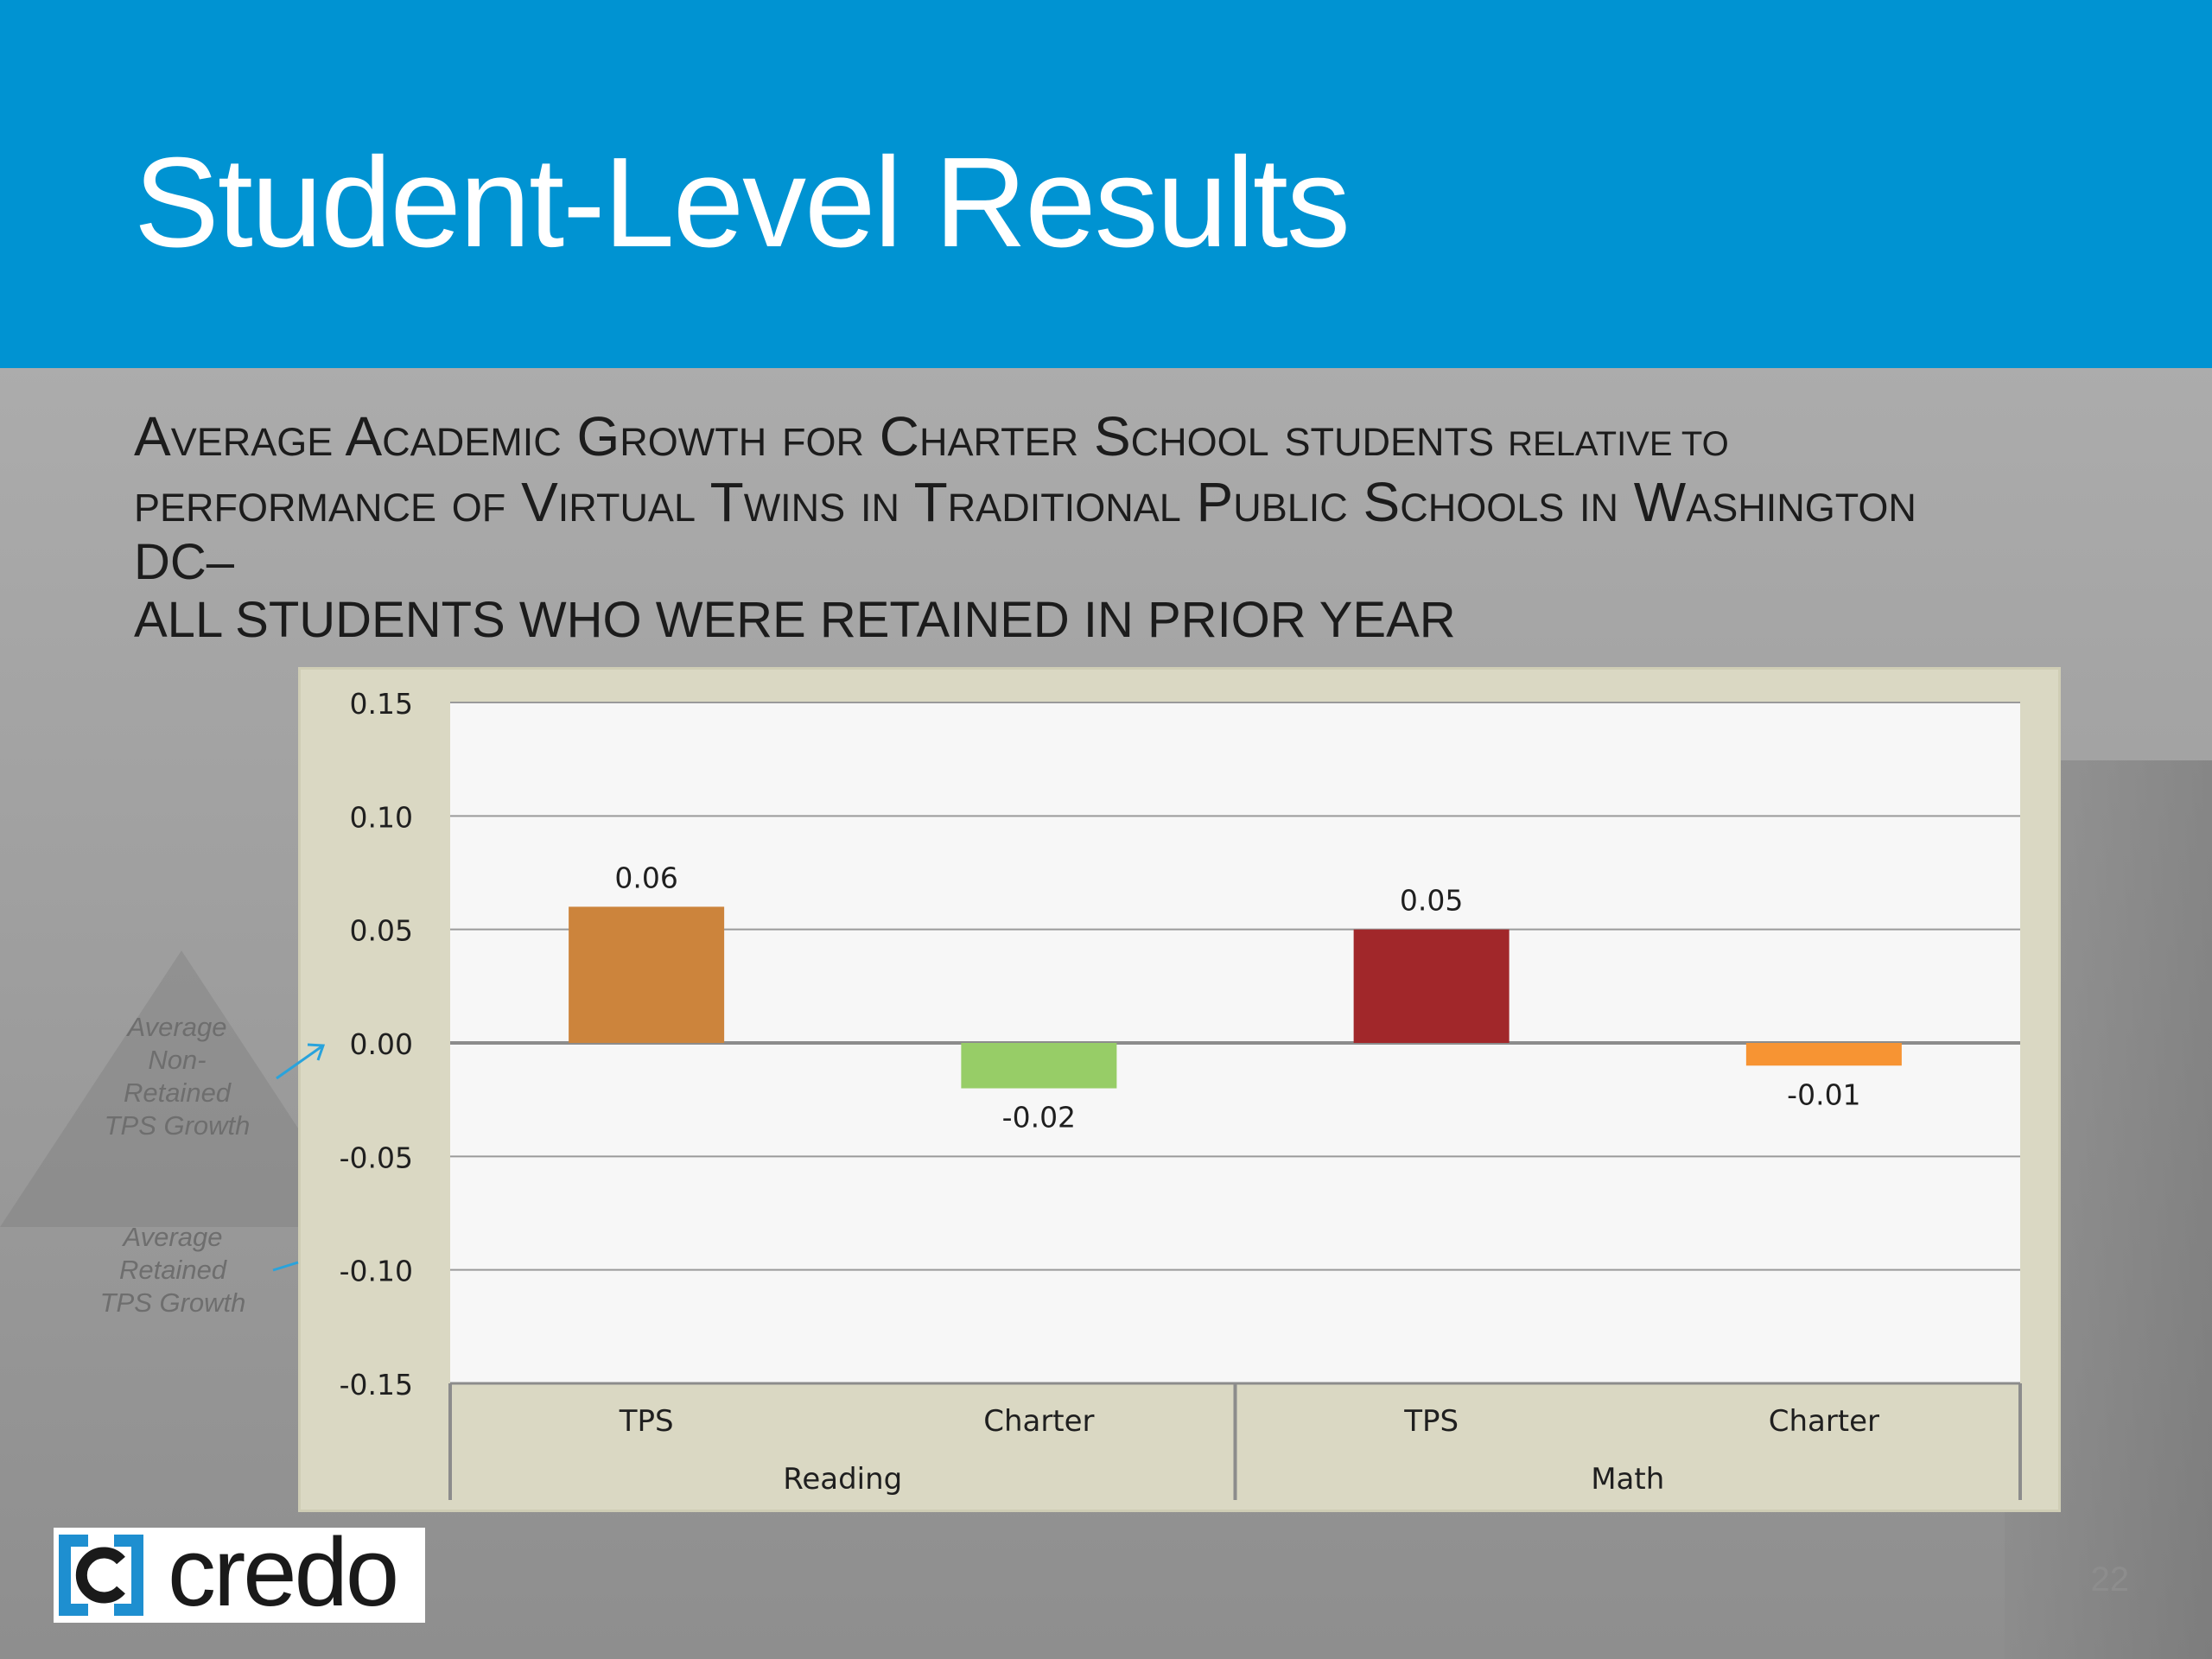 The height and width of the screenshot is (1659, 2212). I want to click on y-tick-label: 0.00, so click(381, 1044).